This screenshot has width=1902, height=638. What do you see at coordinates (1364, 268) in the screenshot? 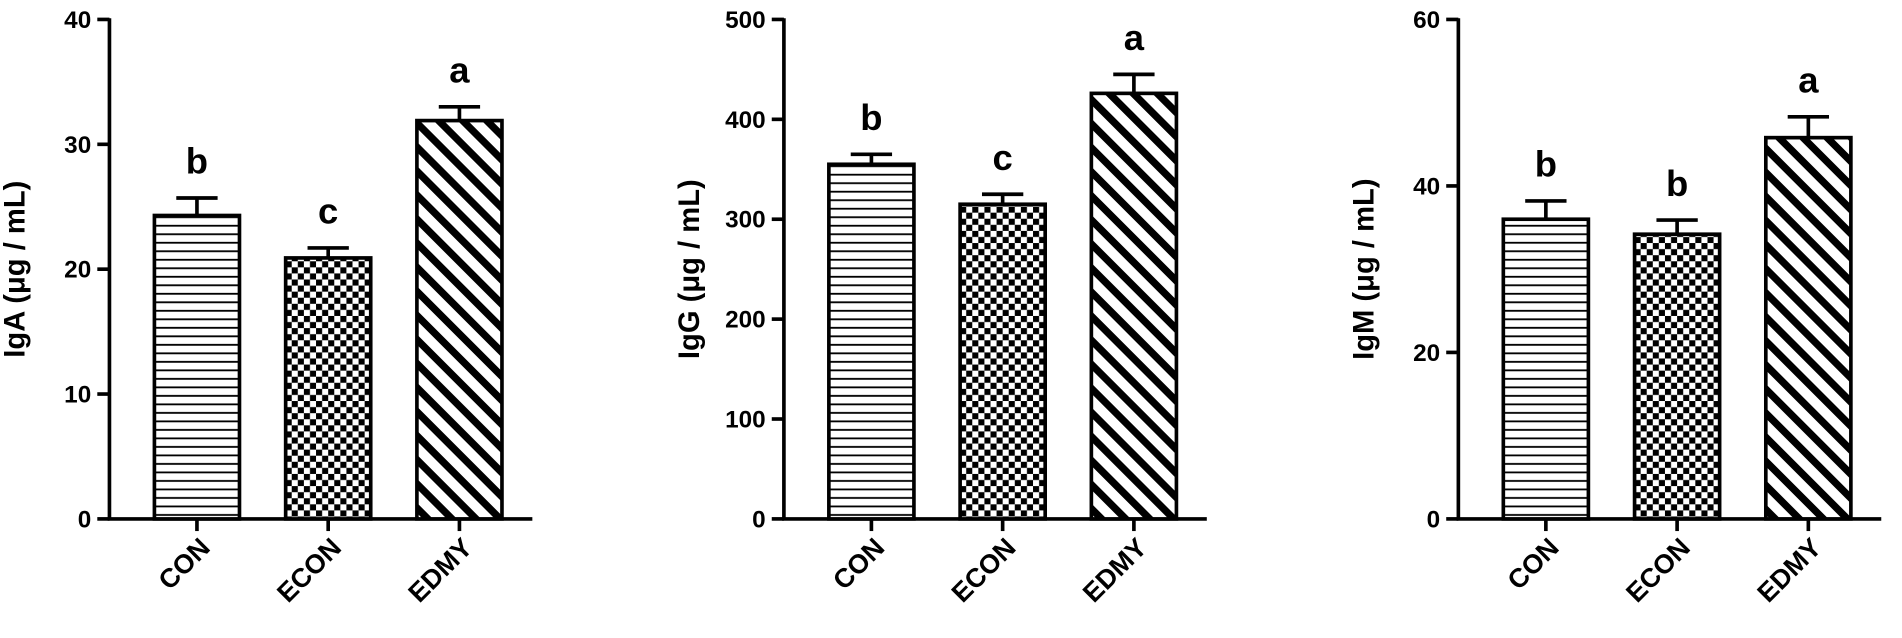
I see `y-axis-label: IgM (μg / mL)` at bounding box center [1364, 268].